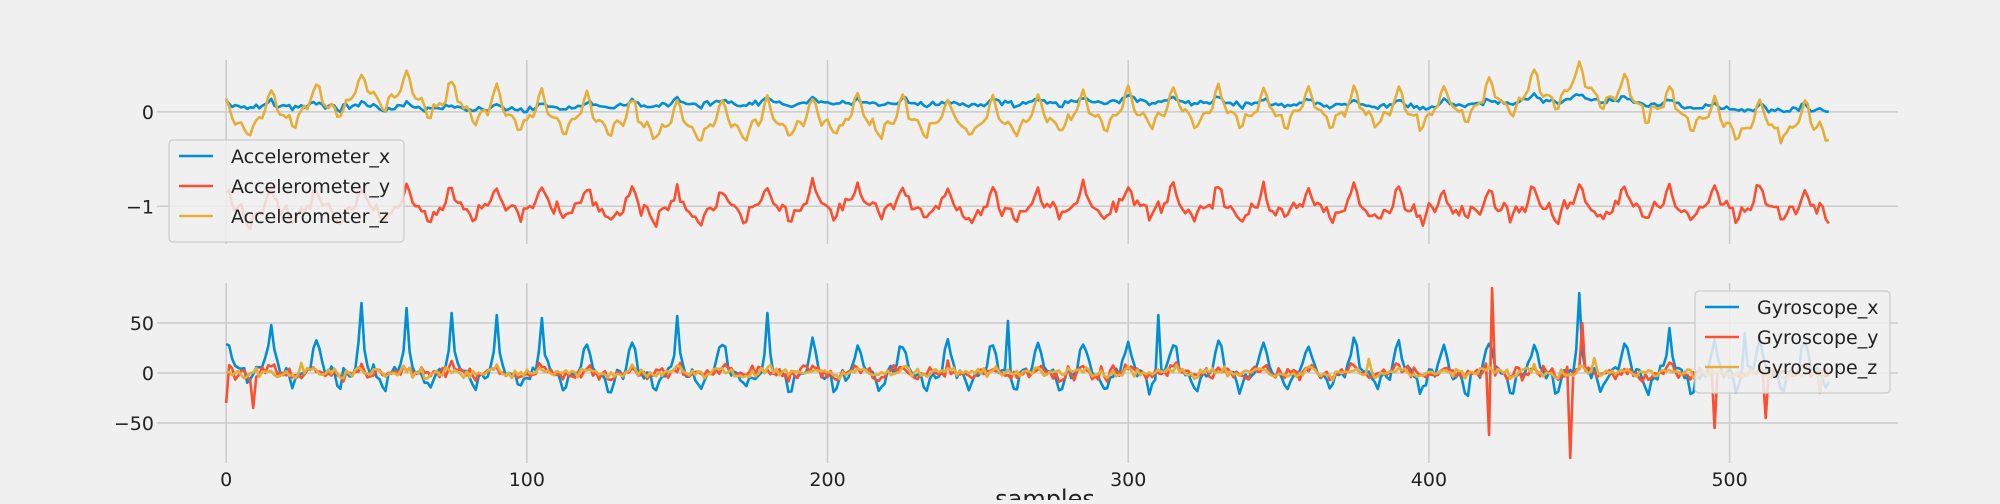  What do you see at coordinates (1027, 203) in the screenshot?
I see `series-line-accelerometer-y` at bounding box center [1027, 203].